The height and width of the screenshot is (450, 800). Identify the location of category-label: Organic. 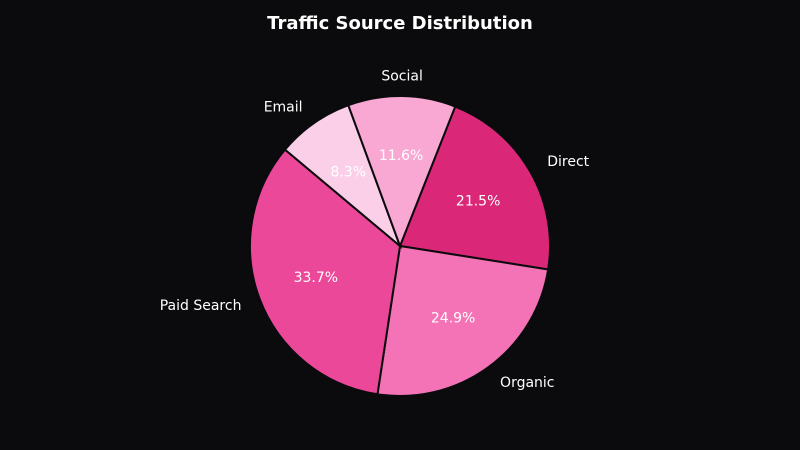
(527, 383).